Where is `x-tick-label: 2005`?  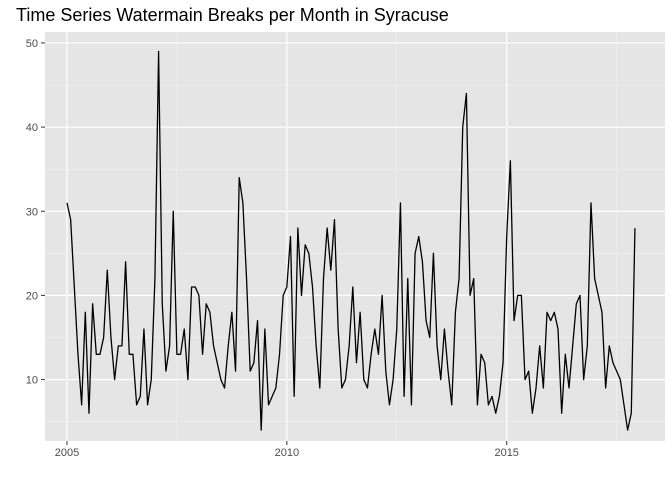 x-tick-label: 2005 is located at coordinates (67, 453).